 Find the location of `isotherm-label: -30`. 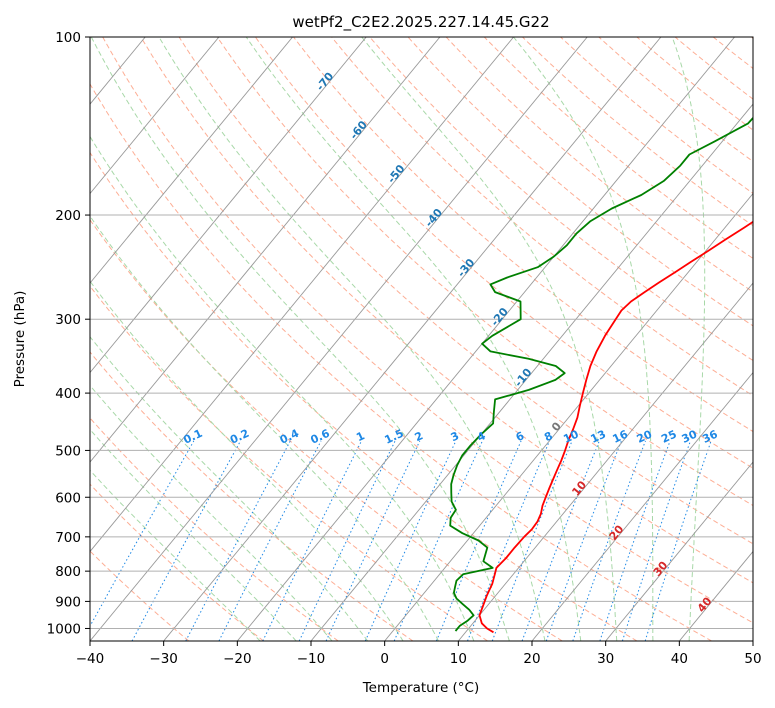

isotherm-label: -30 is located at coordinates (466, 268).